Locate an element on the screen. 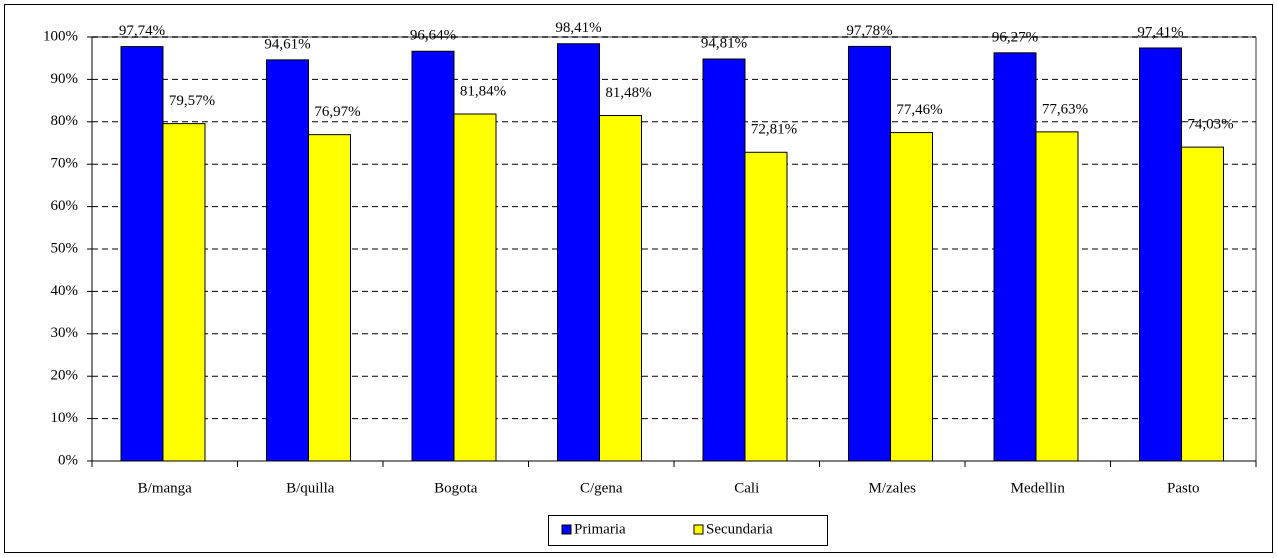 This screenshot has width=1277, height=558. legend-box is located at coordinates (688, 530).